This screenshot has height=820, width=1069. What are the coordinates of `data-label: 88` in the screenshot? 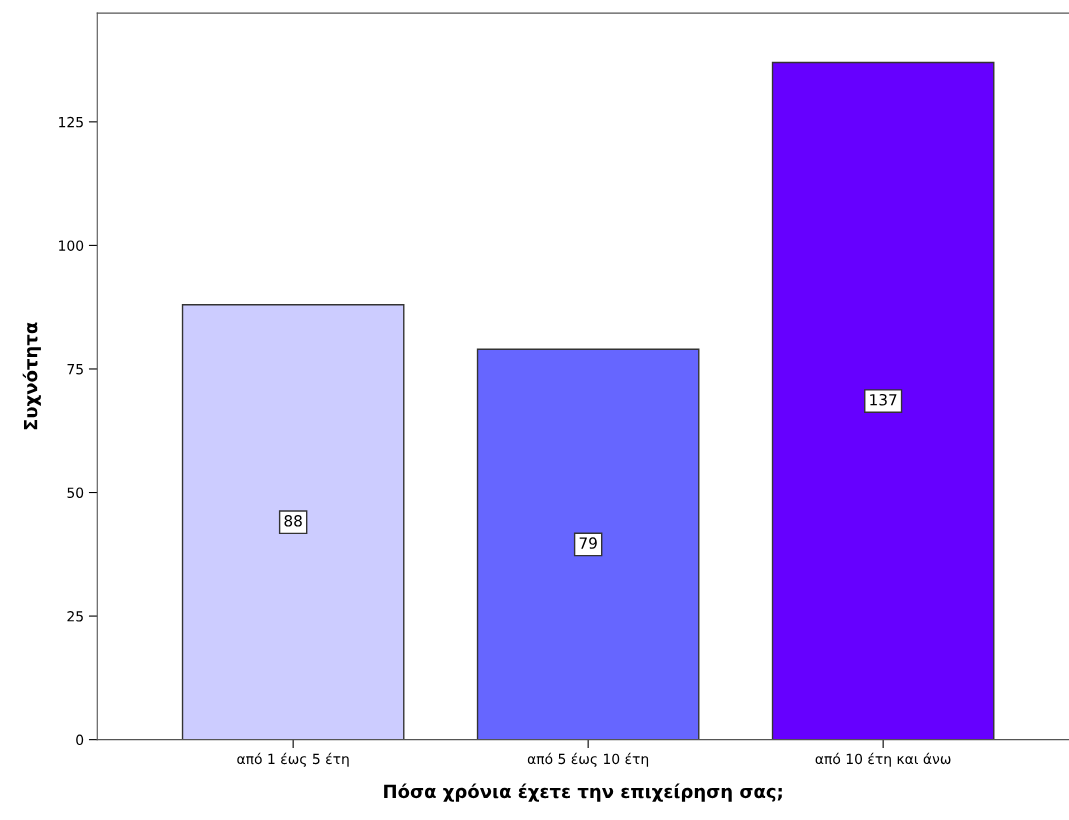 It's located at (293, 521).